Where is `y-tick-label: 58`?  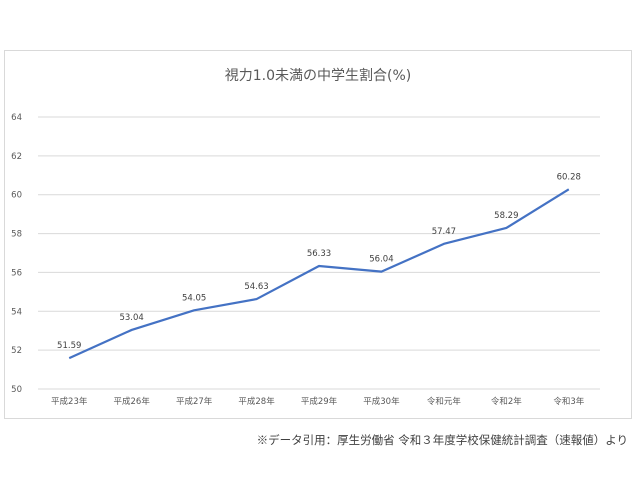 y-tick-label: 58 is located at coordinates (16, 235).